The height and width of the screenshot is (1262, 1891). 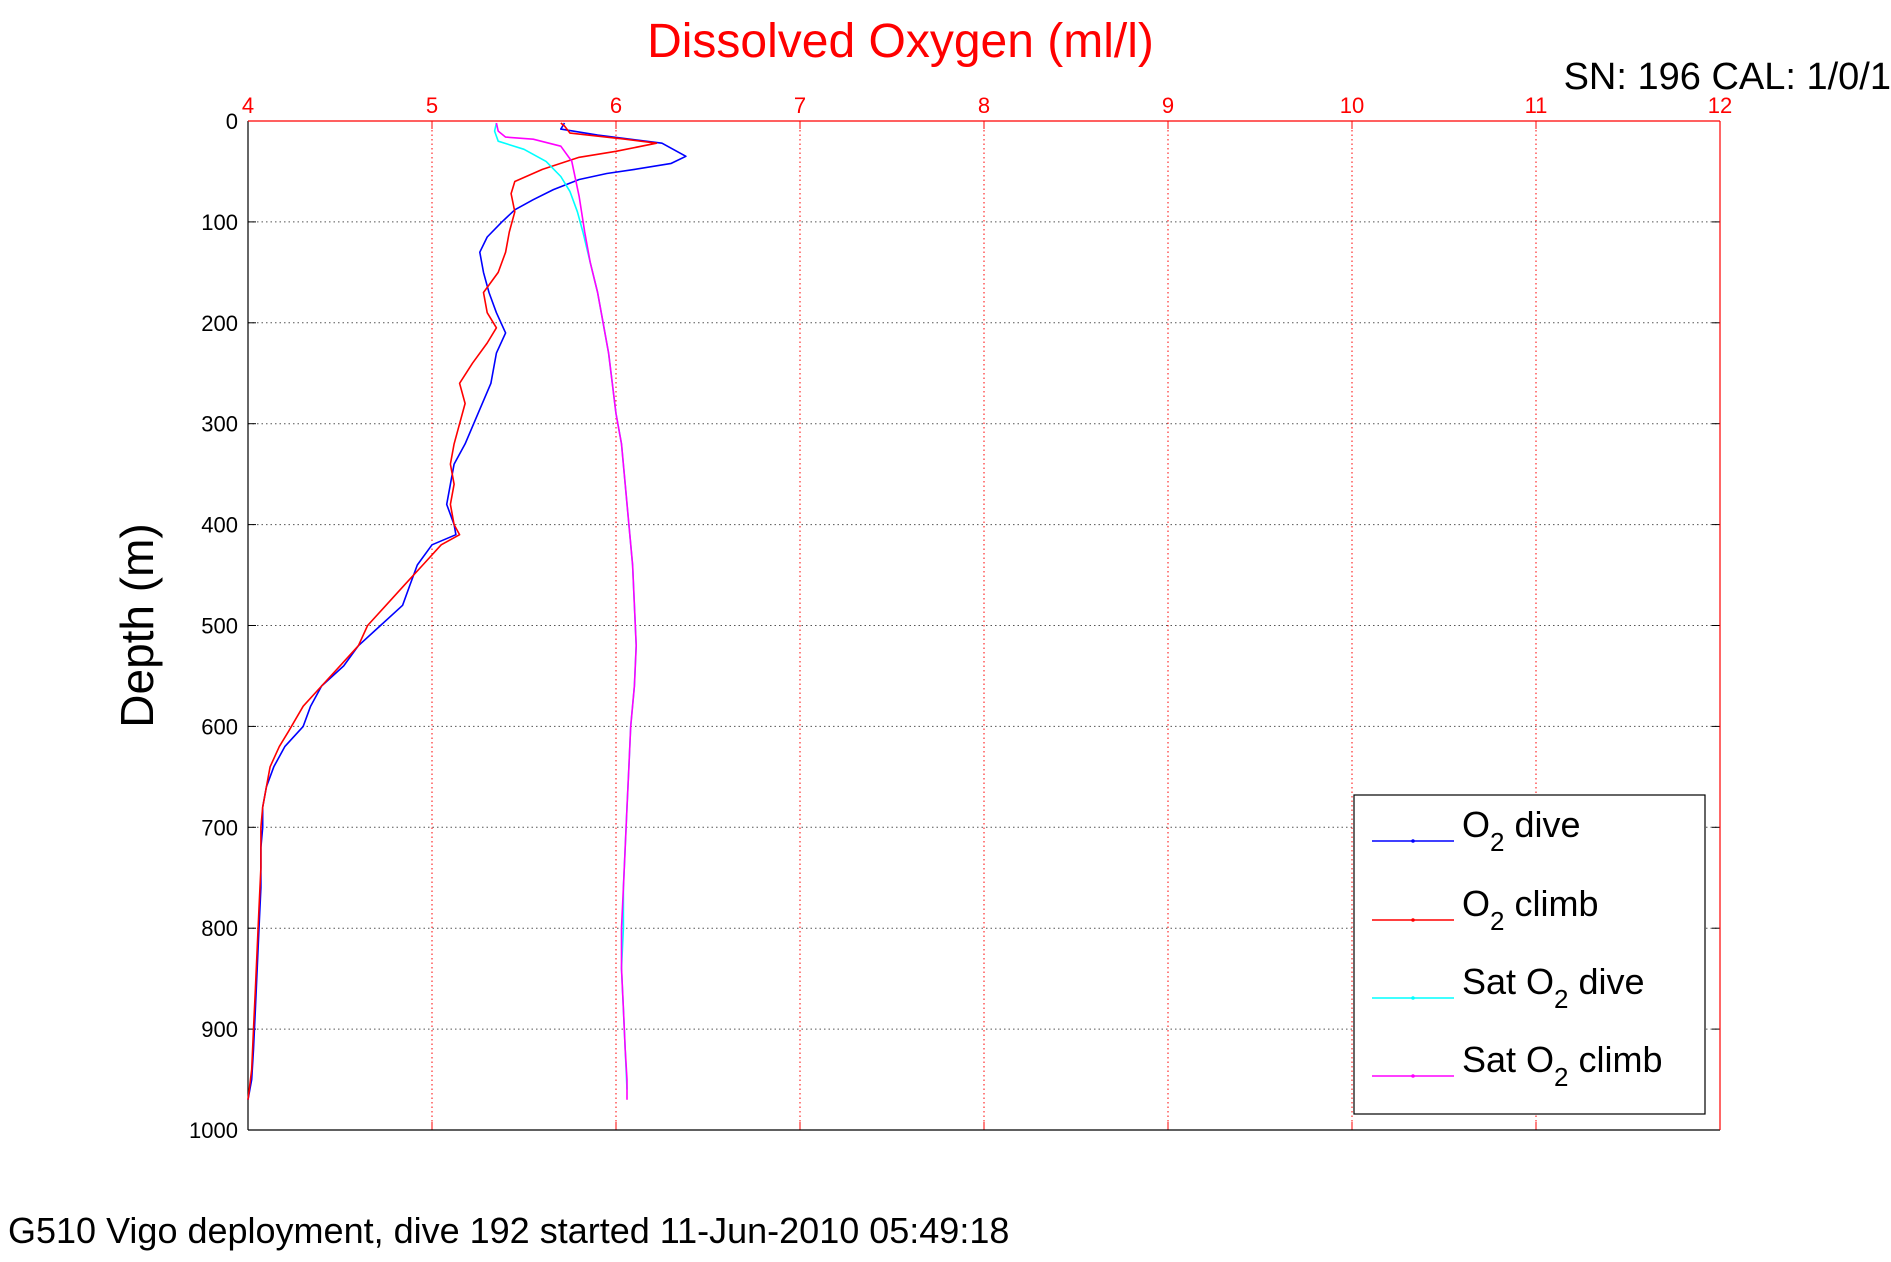 I want to click on y-tick-label: 0, so click(x=232, y=121).